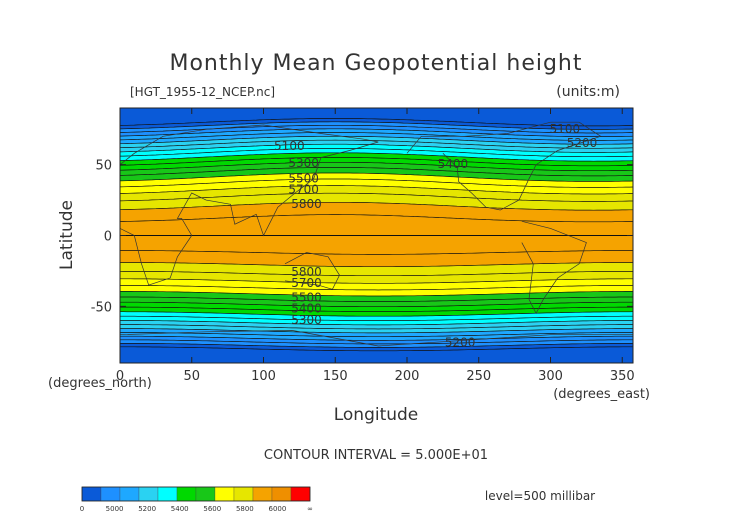 This screenshot has height=532, width=752. I want to click on band-fill, so click(376, 234).